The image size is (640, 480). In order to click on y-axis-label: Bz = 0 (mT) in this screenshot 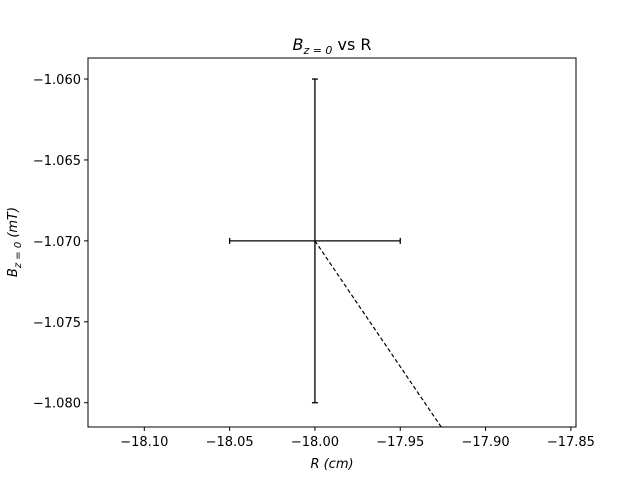, I will do `click(15, 242)`.